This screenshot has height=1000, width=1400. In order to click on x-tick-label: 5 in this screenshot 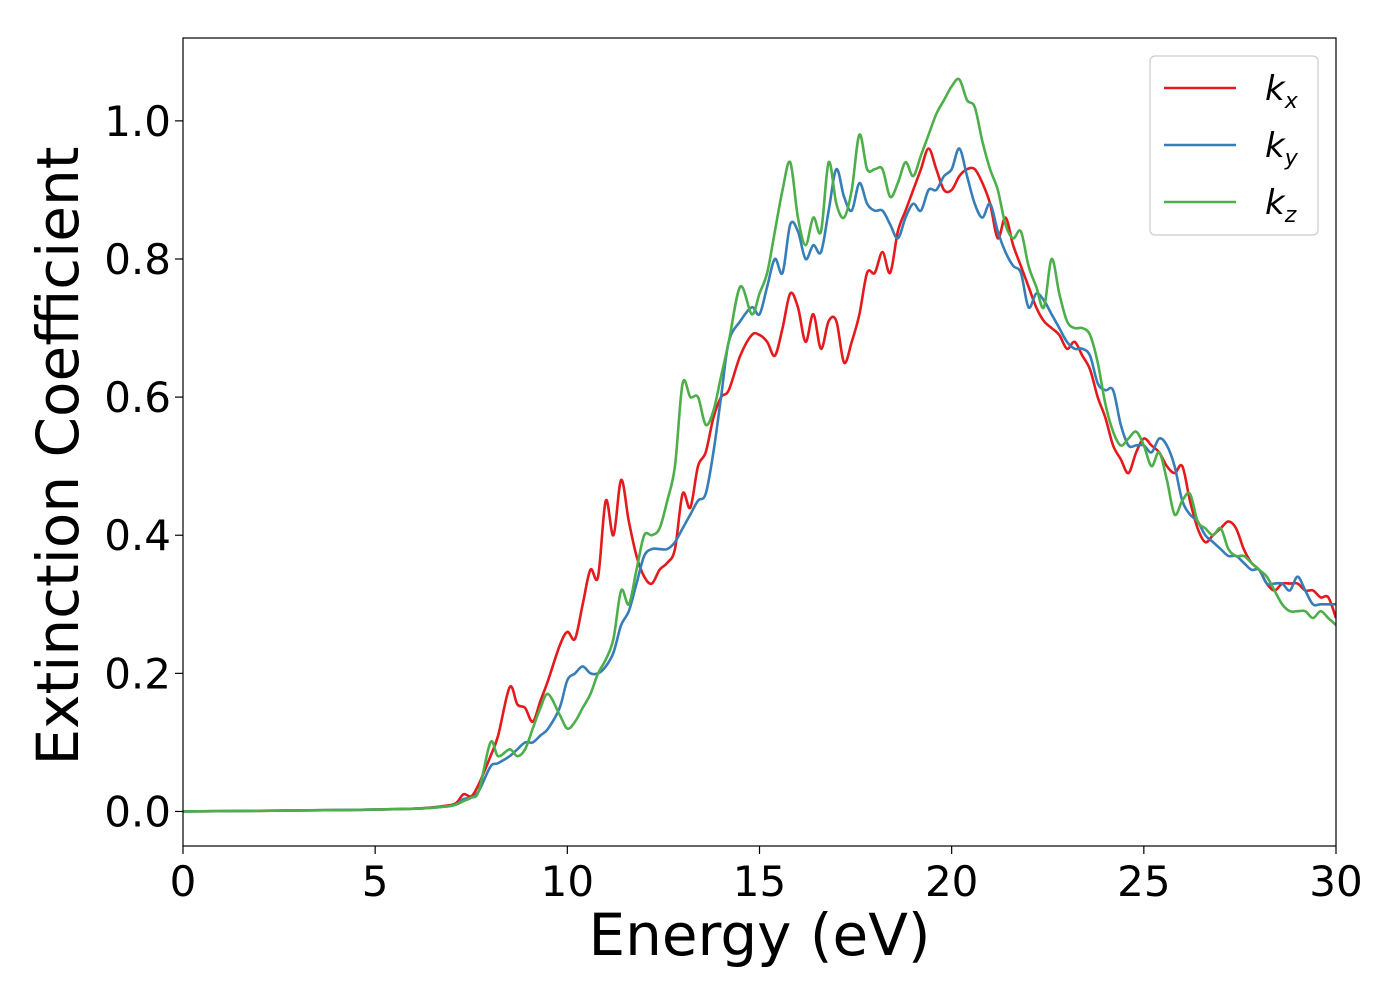, I will do `click(375, 881)`.